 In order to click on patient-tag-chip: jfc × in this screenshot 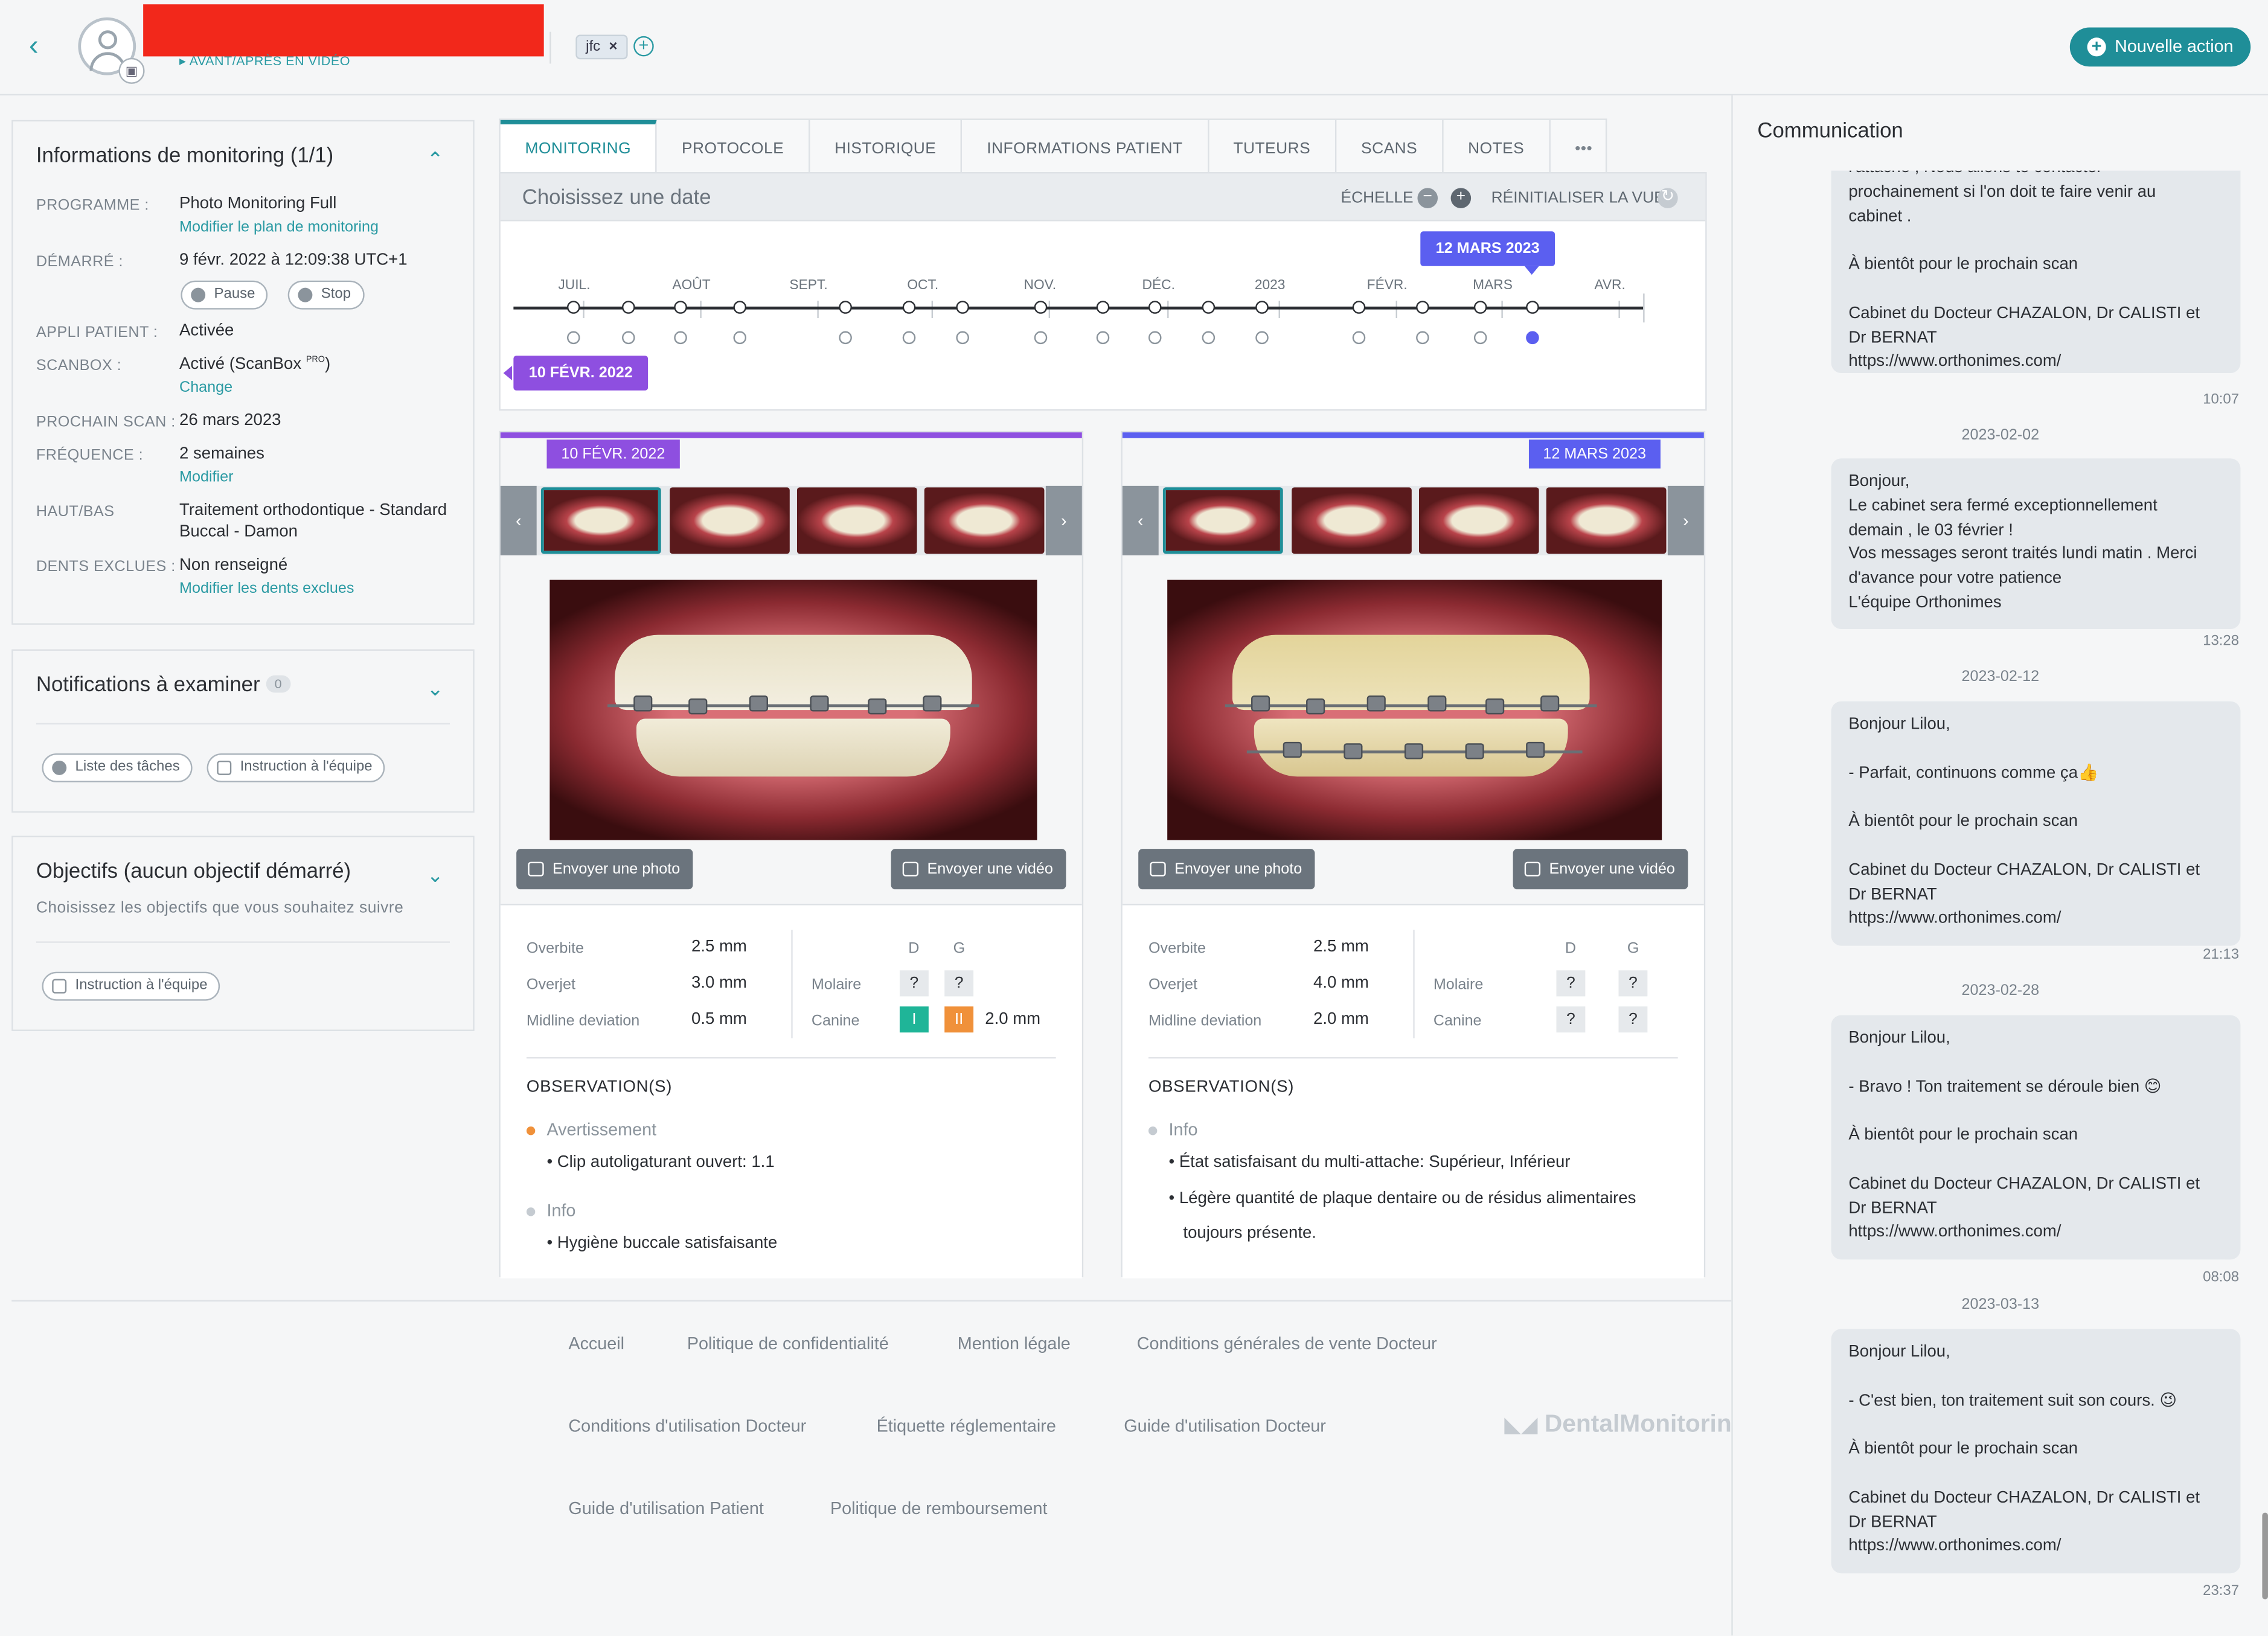, I will do `click(601, 47)`.